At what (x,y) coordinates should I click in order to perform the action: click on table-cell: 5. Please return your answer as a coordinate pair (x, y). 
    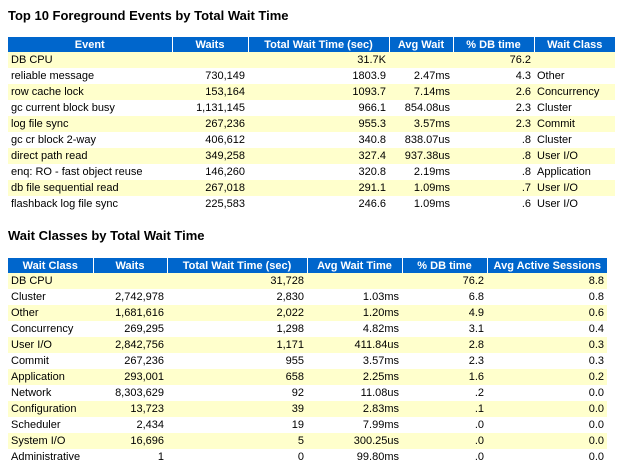
    Looking at the image, I should click on (237, 441).